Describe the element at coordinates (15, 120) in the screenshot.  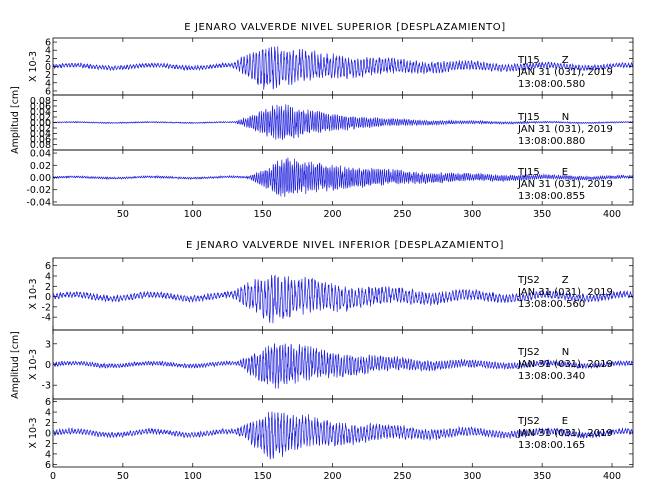
I see `top-group-ylabel: Amplitud [cm]` at that location.